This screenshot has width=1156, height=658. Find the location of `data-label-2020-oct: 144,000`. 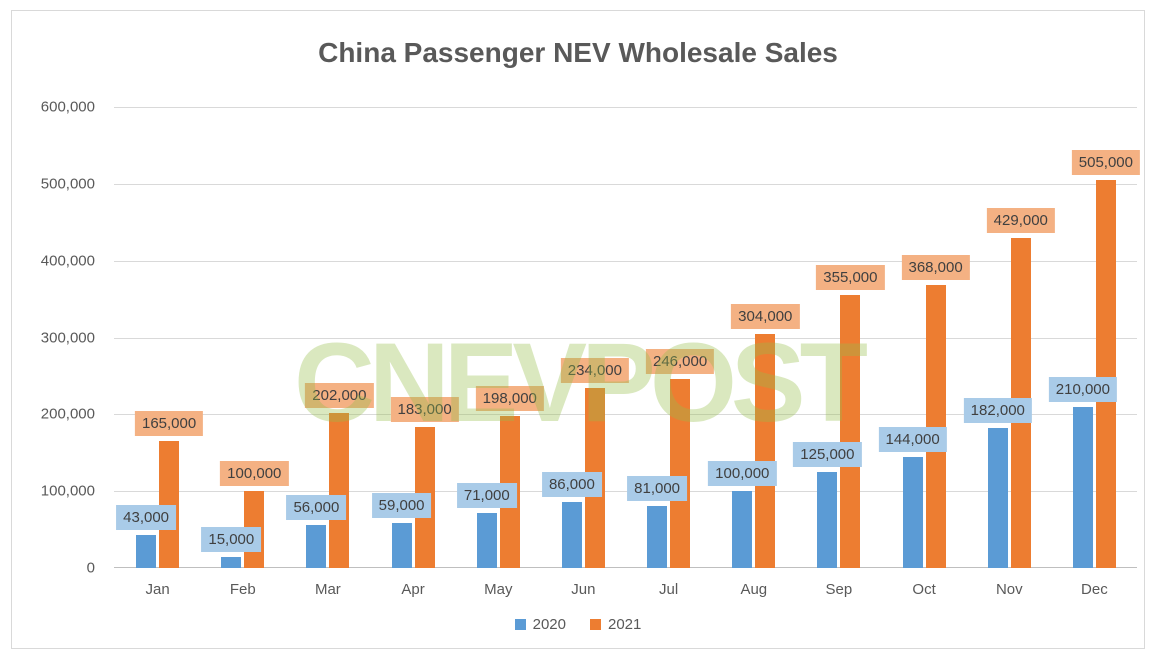

data-label-2020-oct: 144,000 is located at coordinates (912, 440).